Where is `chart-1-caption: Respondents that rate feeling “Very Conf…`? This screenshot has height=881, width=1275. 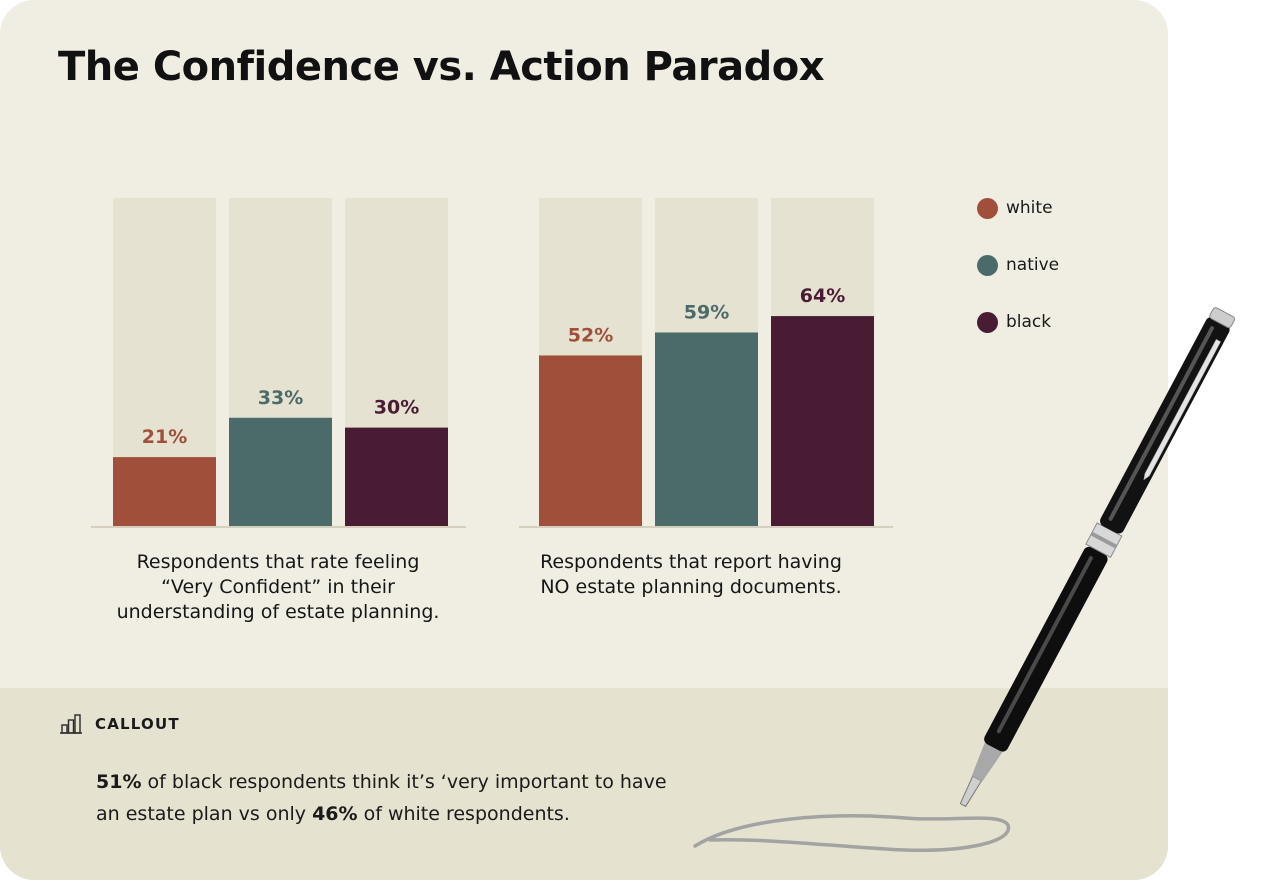
chart-1-caption: Respondents that rate feeling “Very Conf… is located at coordinates (278, 587).